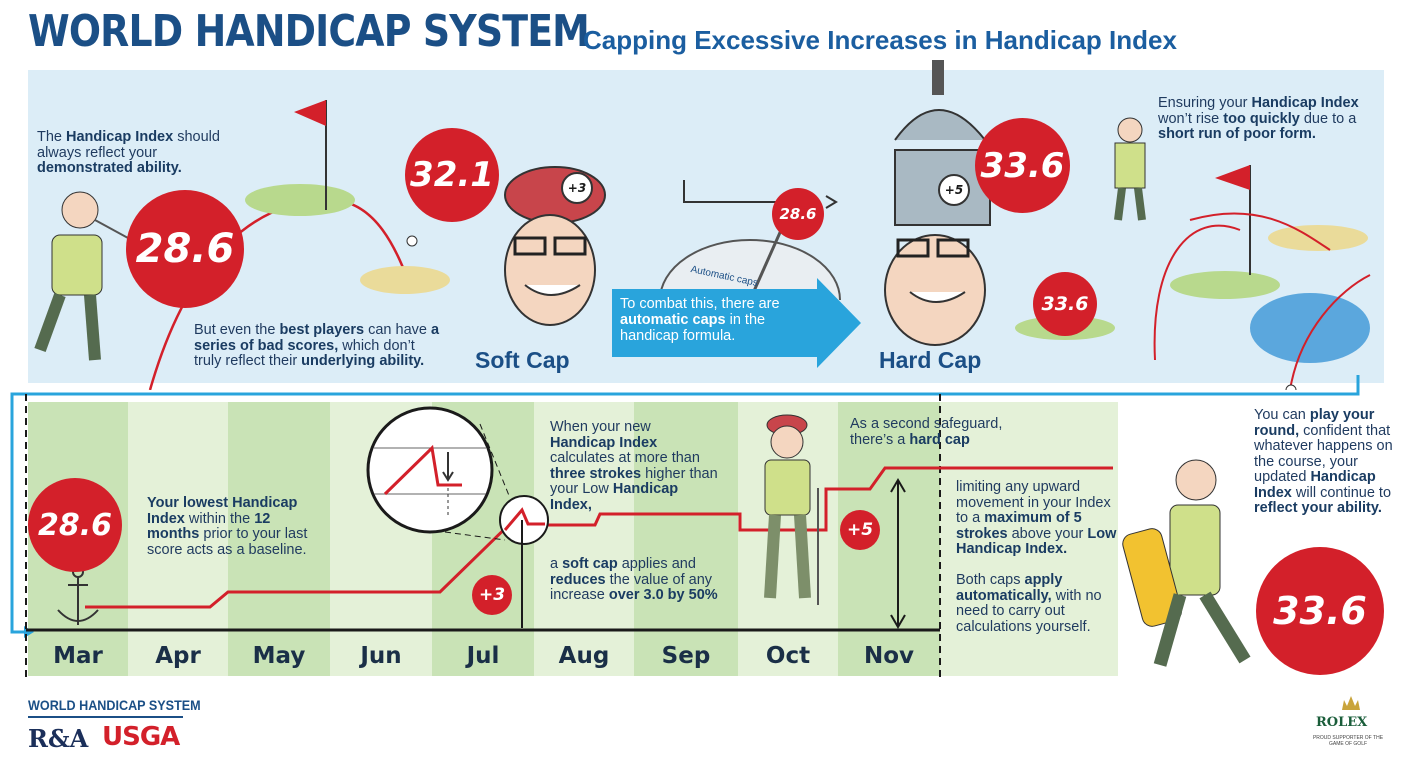 This screenshot has height=761, width=1402. Describe the element at coordinates (300, 200) in the screenshot. I see `putting-green` at that location.